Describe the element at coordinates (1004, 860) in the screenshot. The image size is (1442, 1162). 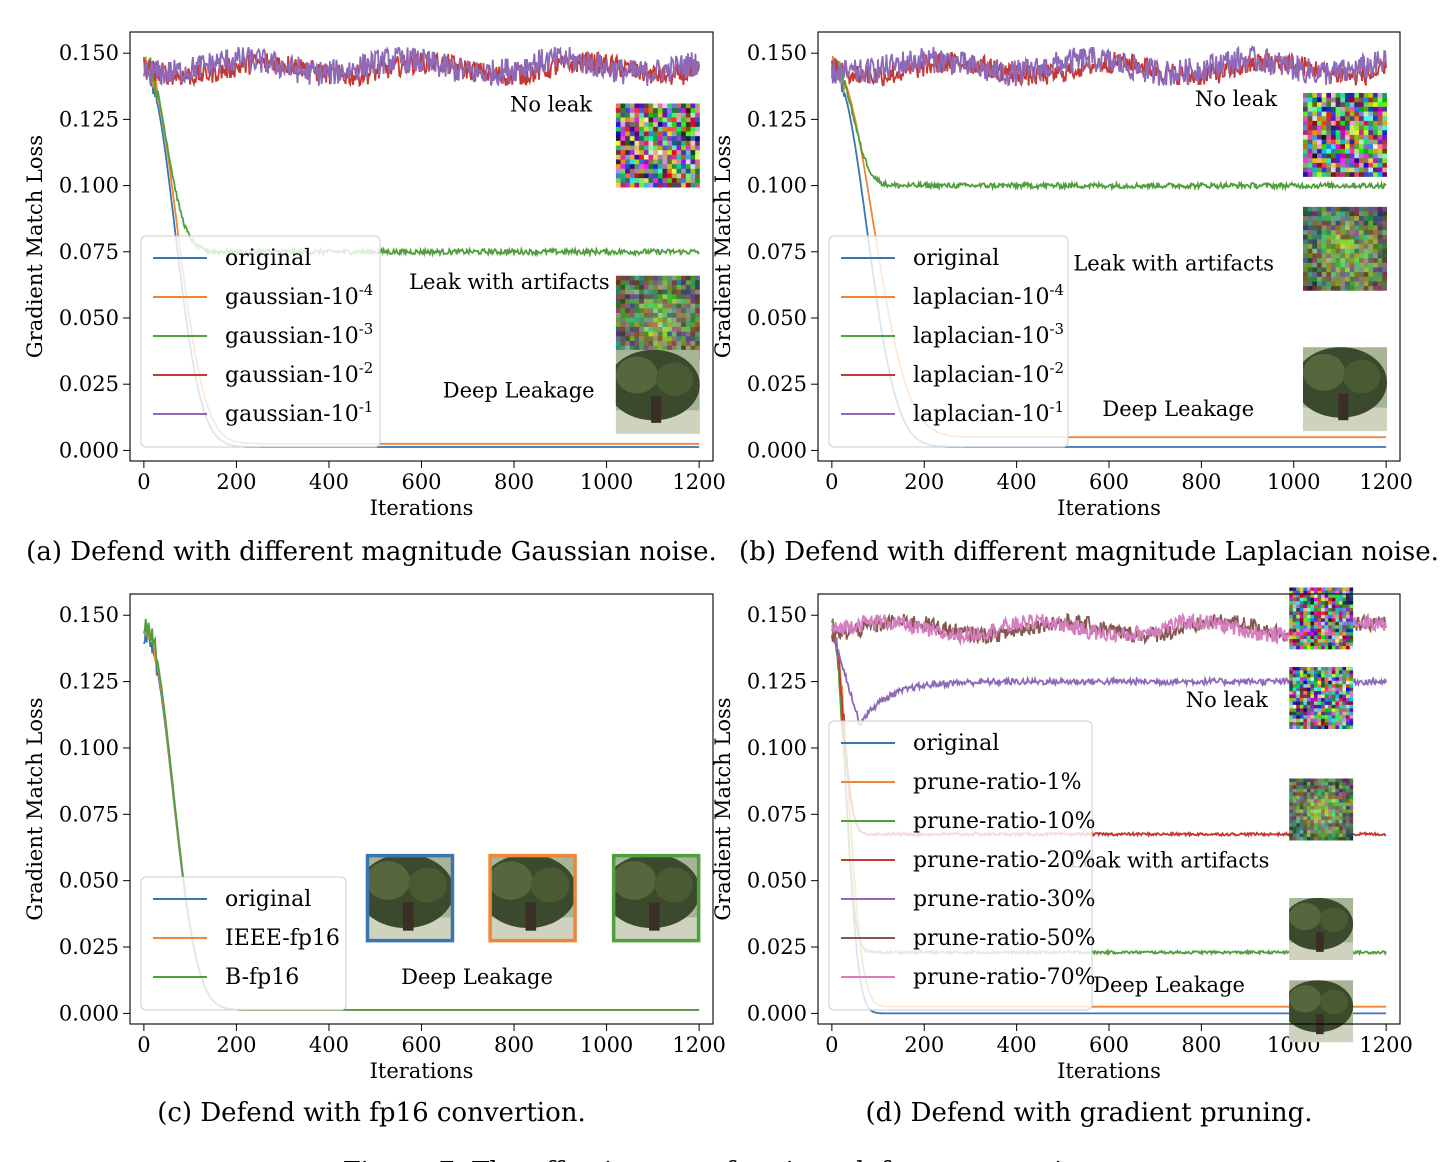
I see `legend-label: prune-ratio-20%` at that location.